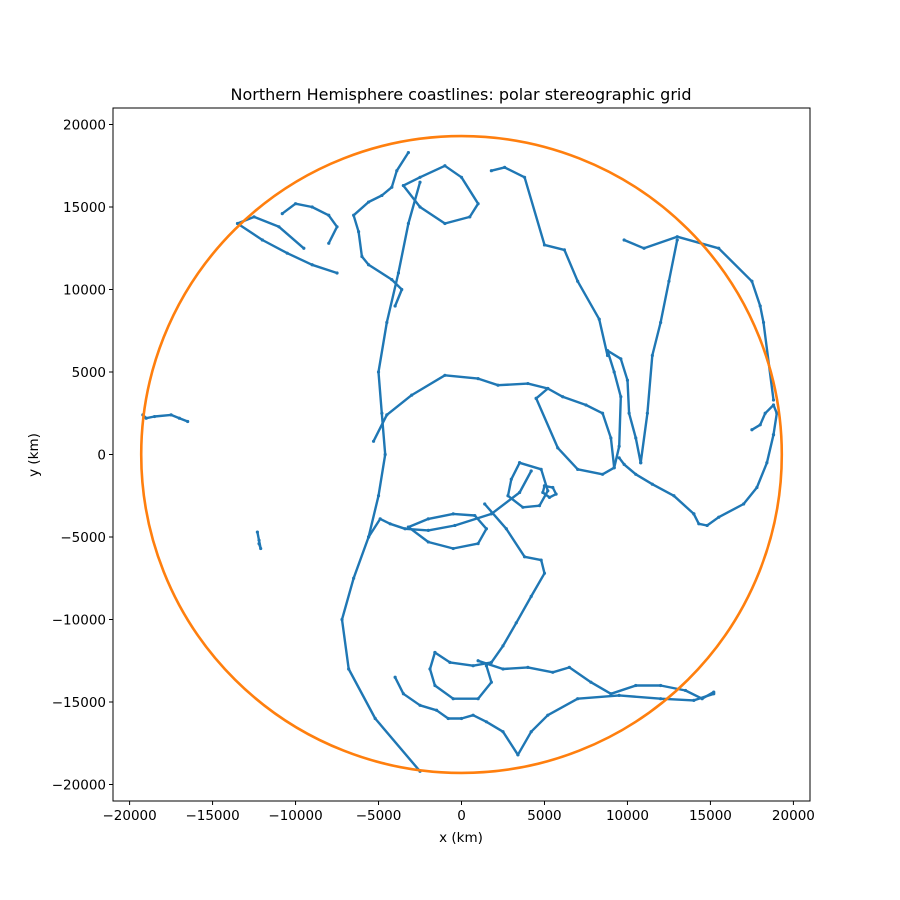 The height and width of the screenshot is (900, 900). Describe the element at coordinates (83, 538) in the screenshot. I see `y-tick-label: −5000` at that location.